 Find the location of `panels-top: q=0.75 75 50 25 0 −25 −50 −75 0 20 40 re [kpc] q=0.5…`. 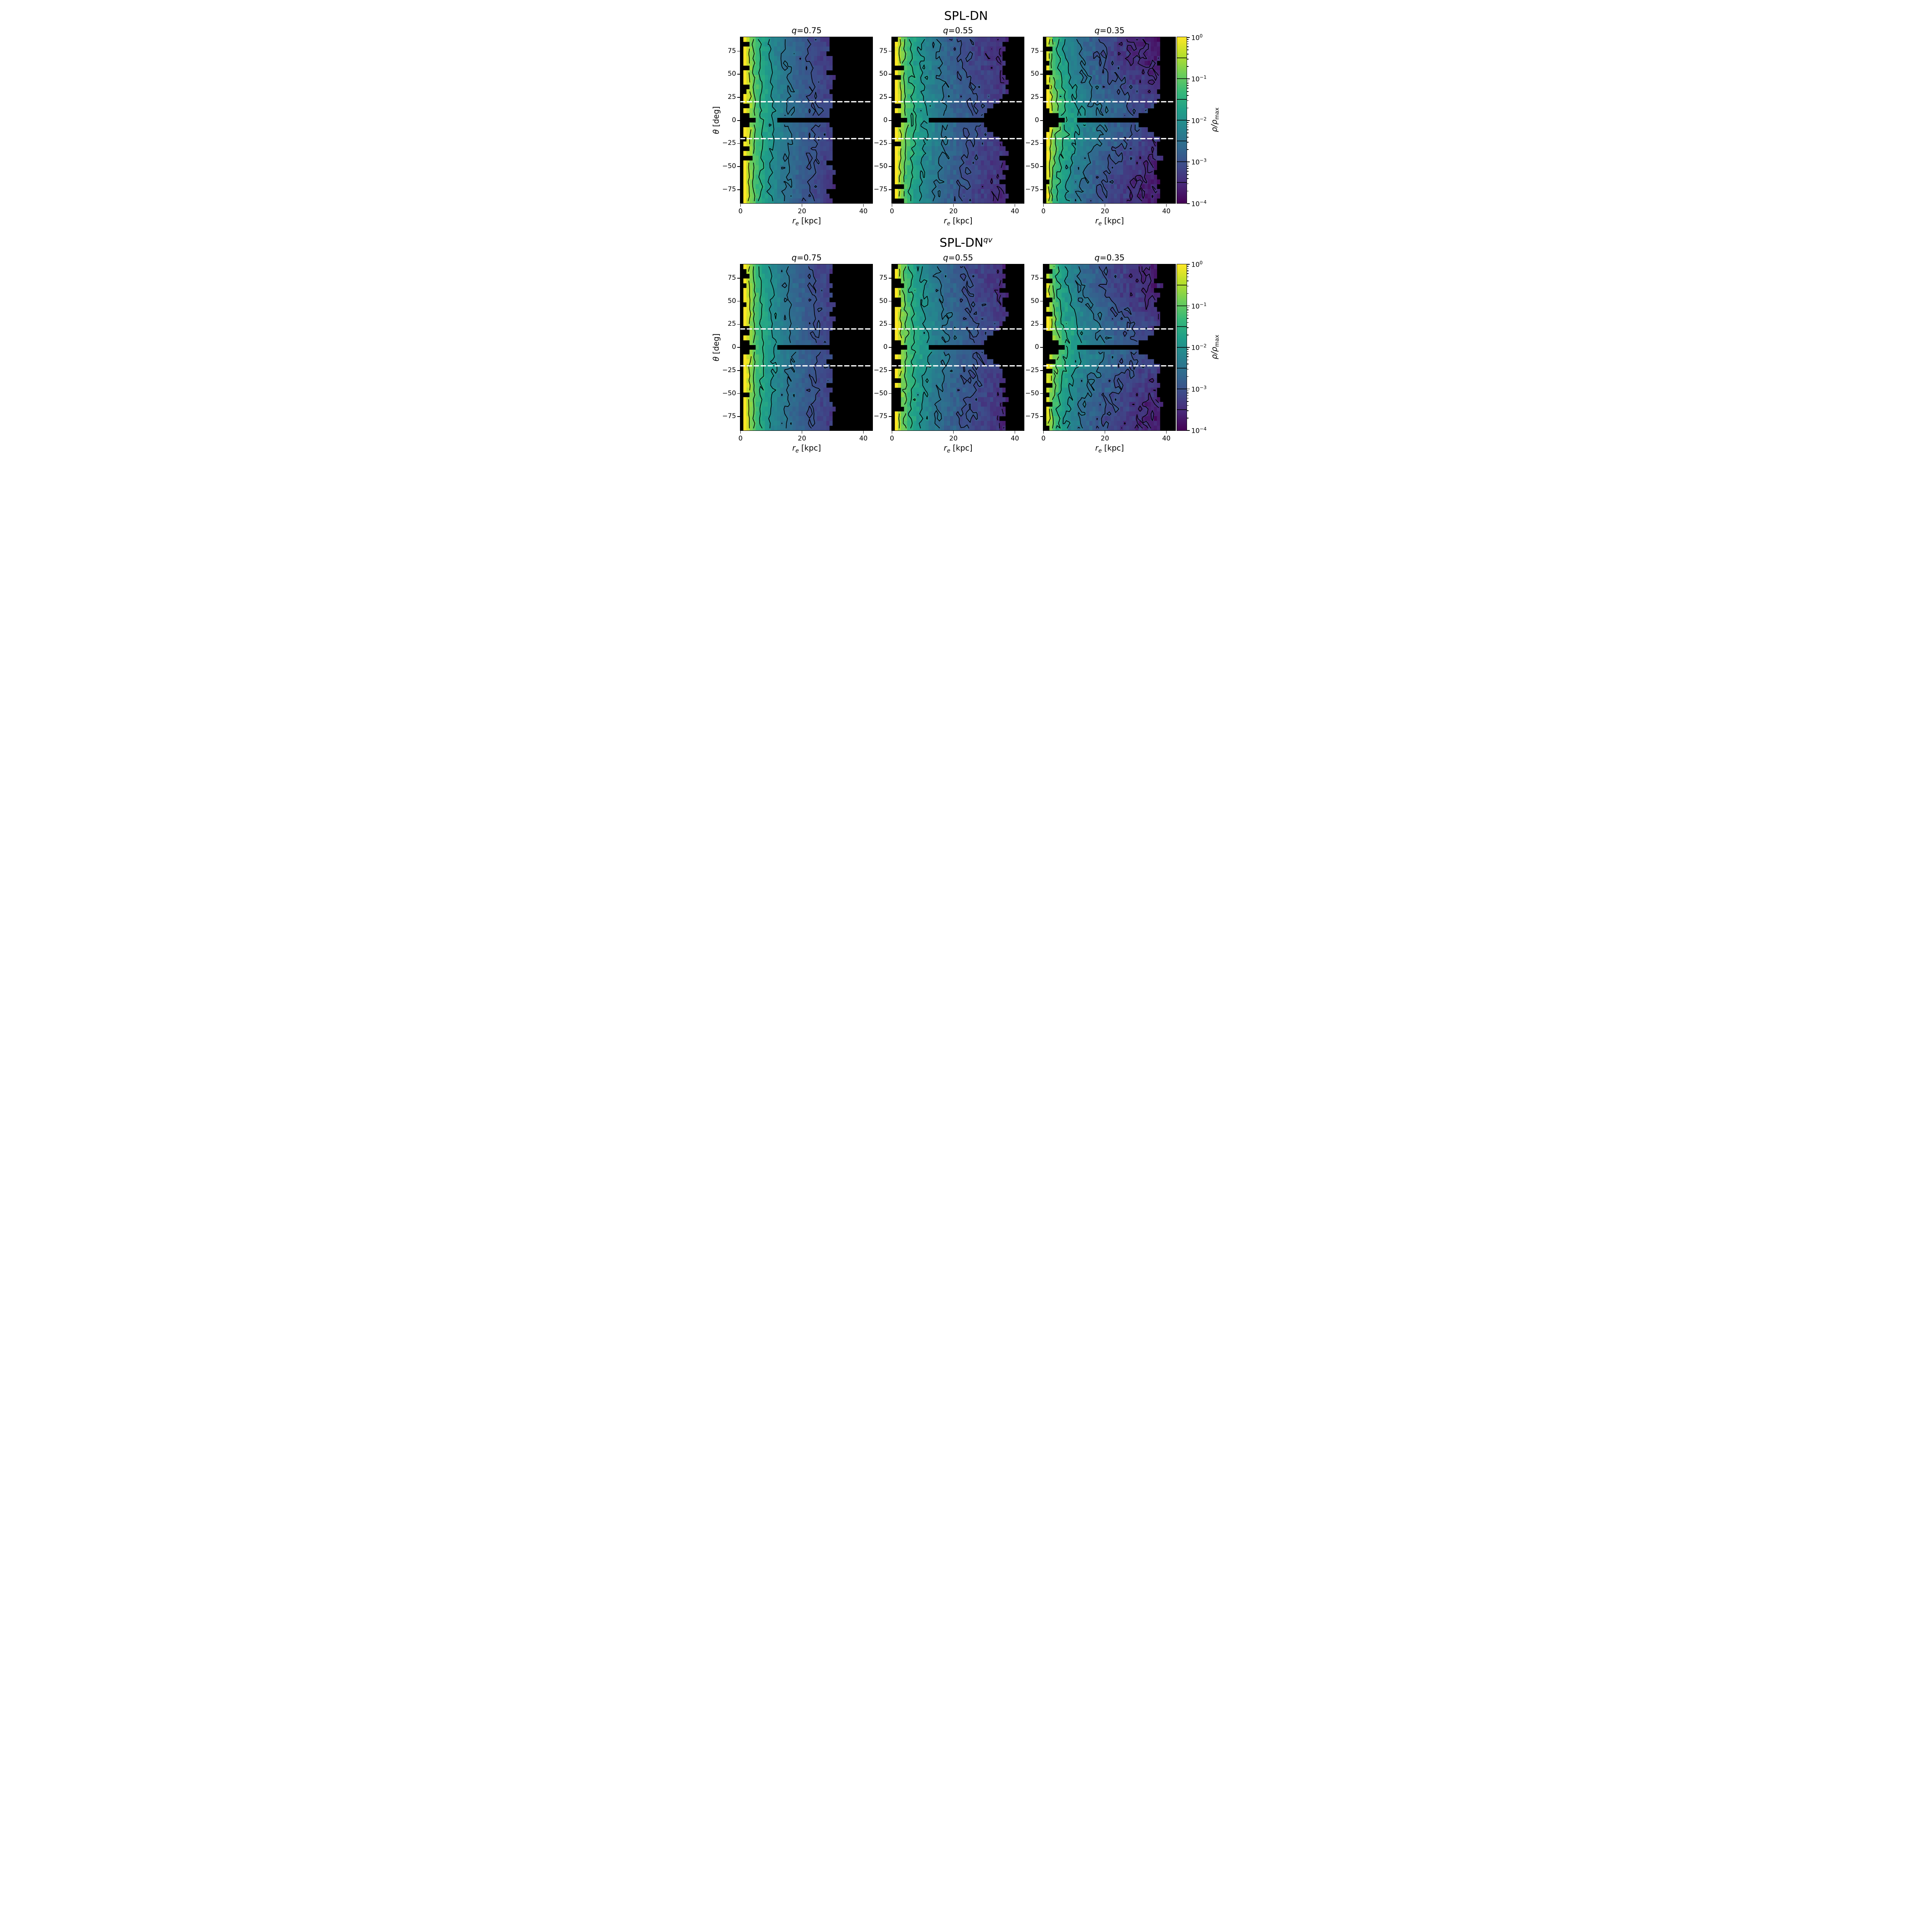

panels-top: q=0.75 75 50 25 0 −25 −50 −75 0 20 40 re [kpc] q=0.5… is located at coordinates (949, 128).